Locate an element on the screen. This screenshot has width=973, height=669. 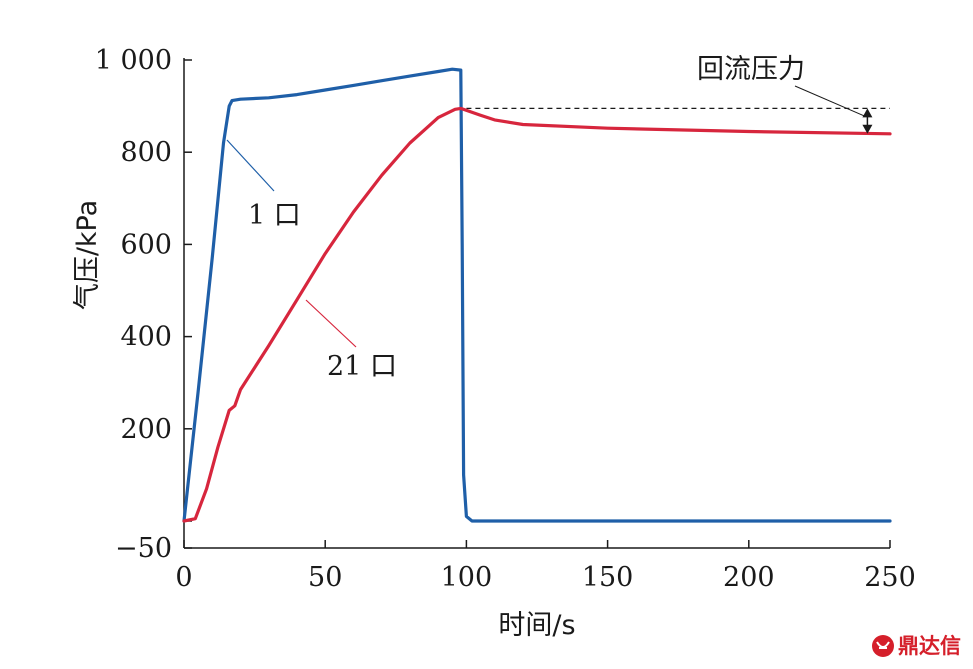
y-tick-label: 600 is located at coordinates (146, 244).